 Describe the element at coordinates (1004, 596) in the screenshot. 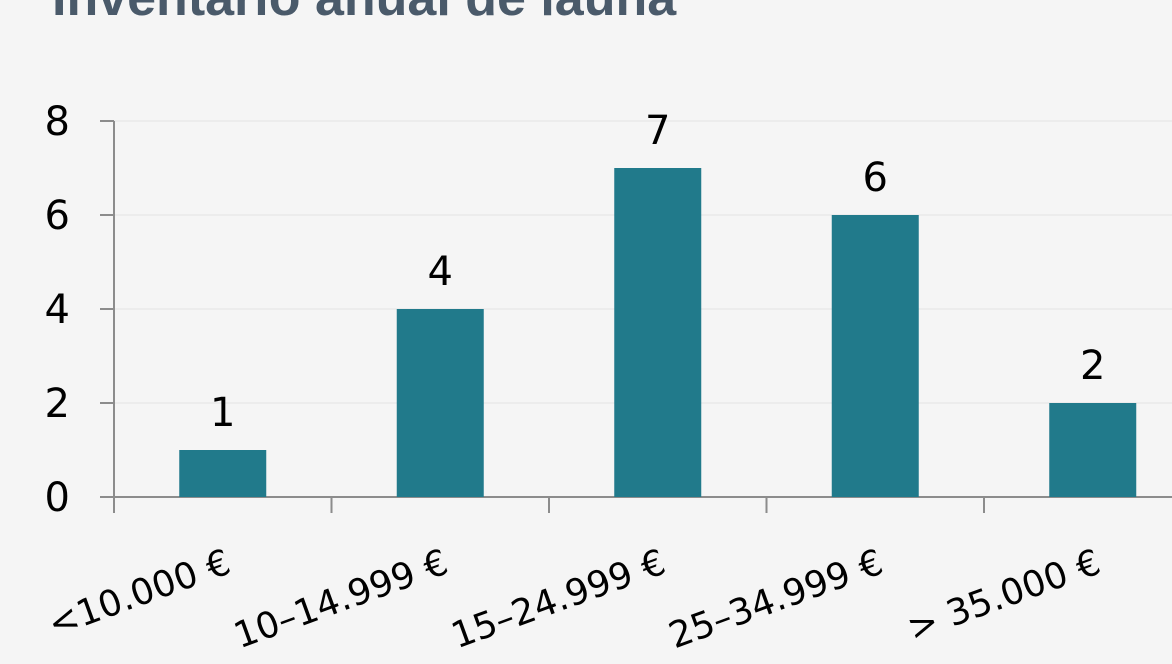

I see `x-tick-label: > 35.000 €` at that location.